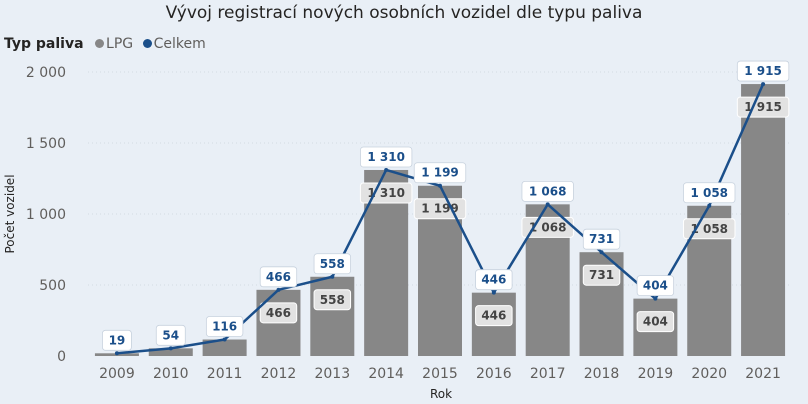  I want to click on celkem-point-2020, so click(709, 205).